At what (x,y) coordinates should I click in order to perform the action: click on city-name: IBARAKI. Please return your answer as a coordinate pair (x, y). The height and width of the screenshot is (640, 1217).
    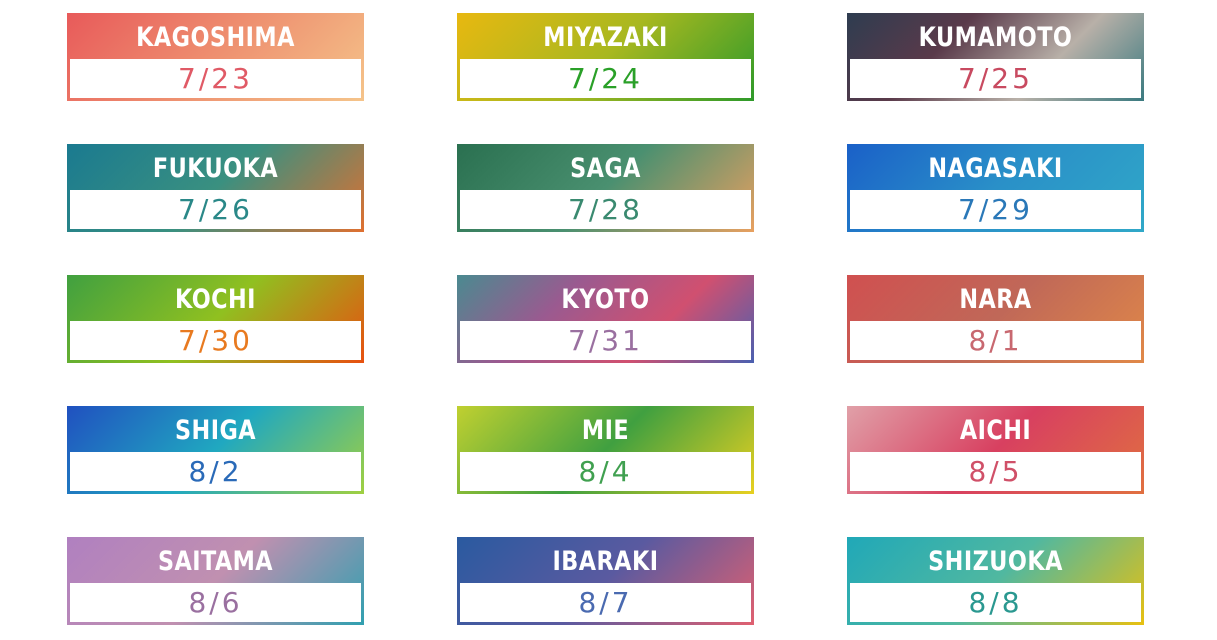
    Looking at the image, I should click on (605, 561).